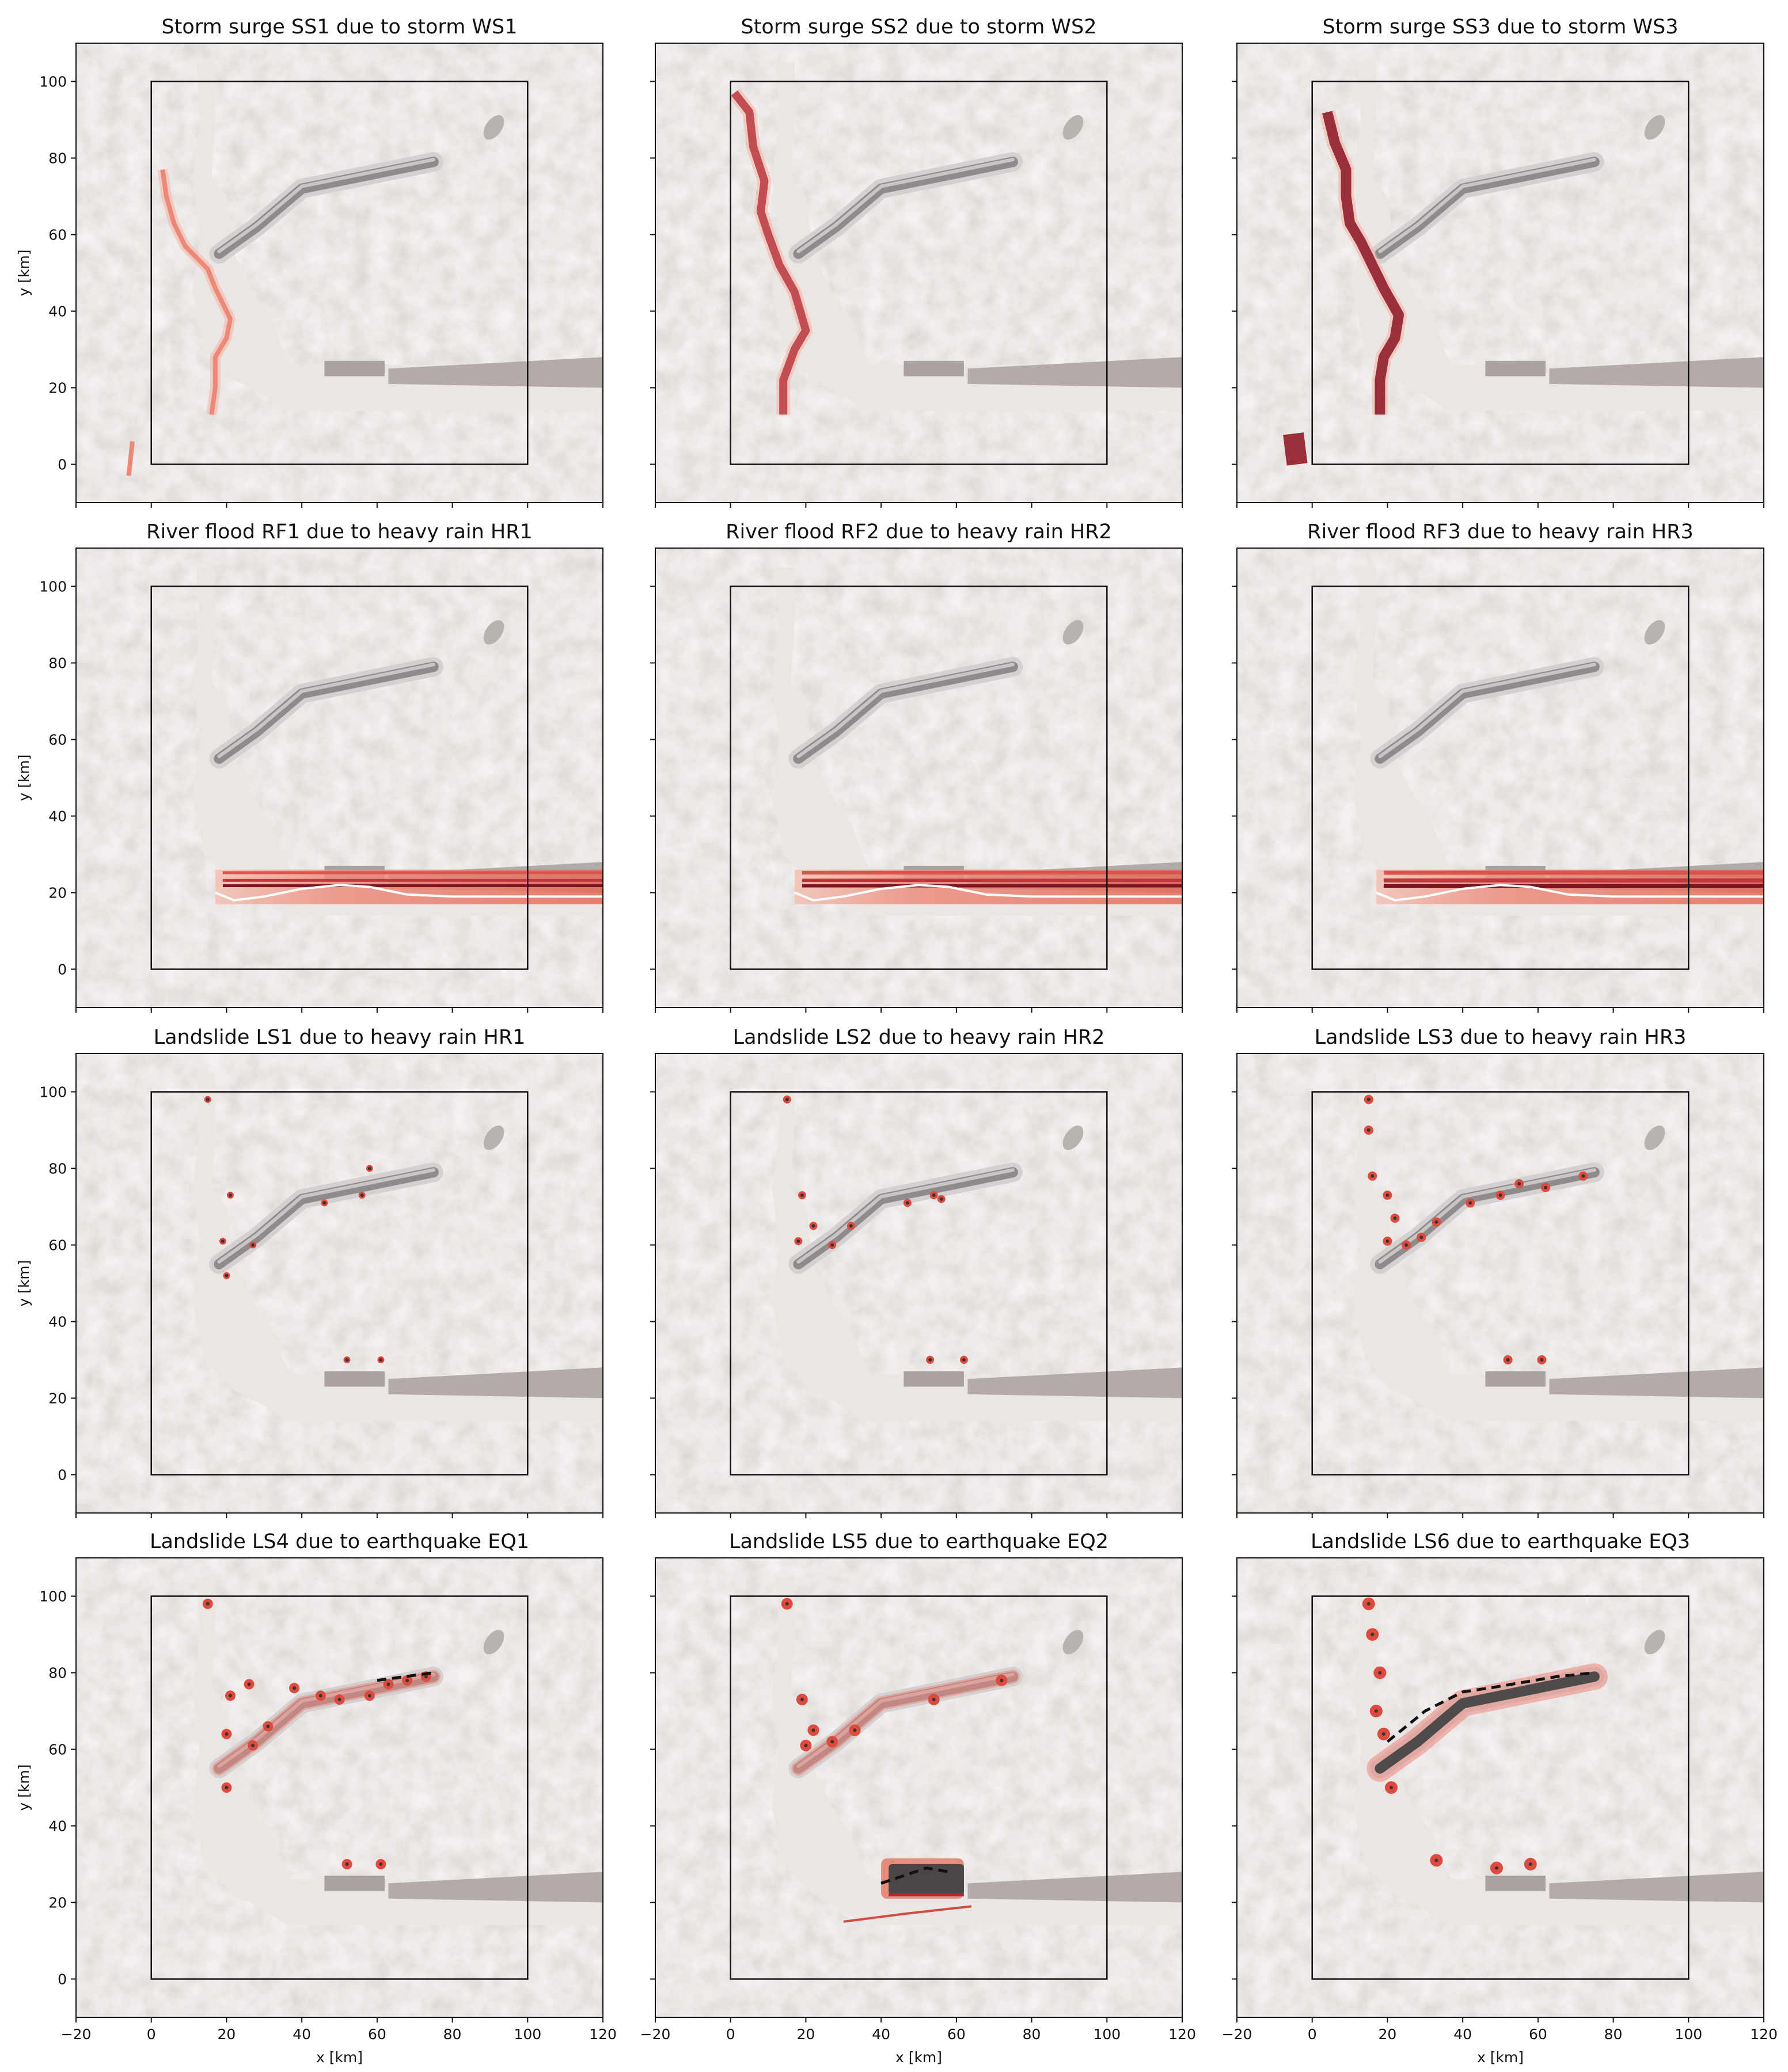 The width and height of the screenshot is (1788, 2072). Describe the element at coordinates (24, 272) in the screenshot. I see `y-axis-label: y [km]` at that location.